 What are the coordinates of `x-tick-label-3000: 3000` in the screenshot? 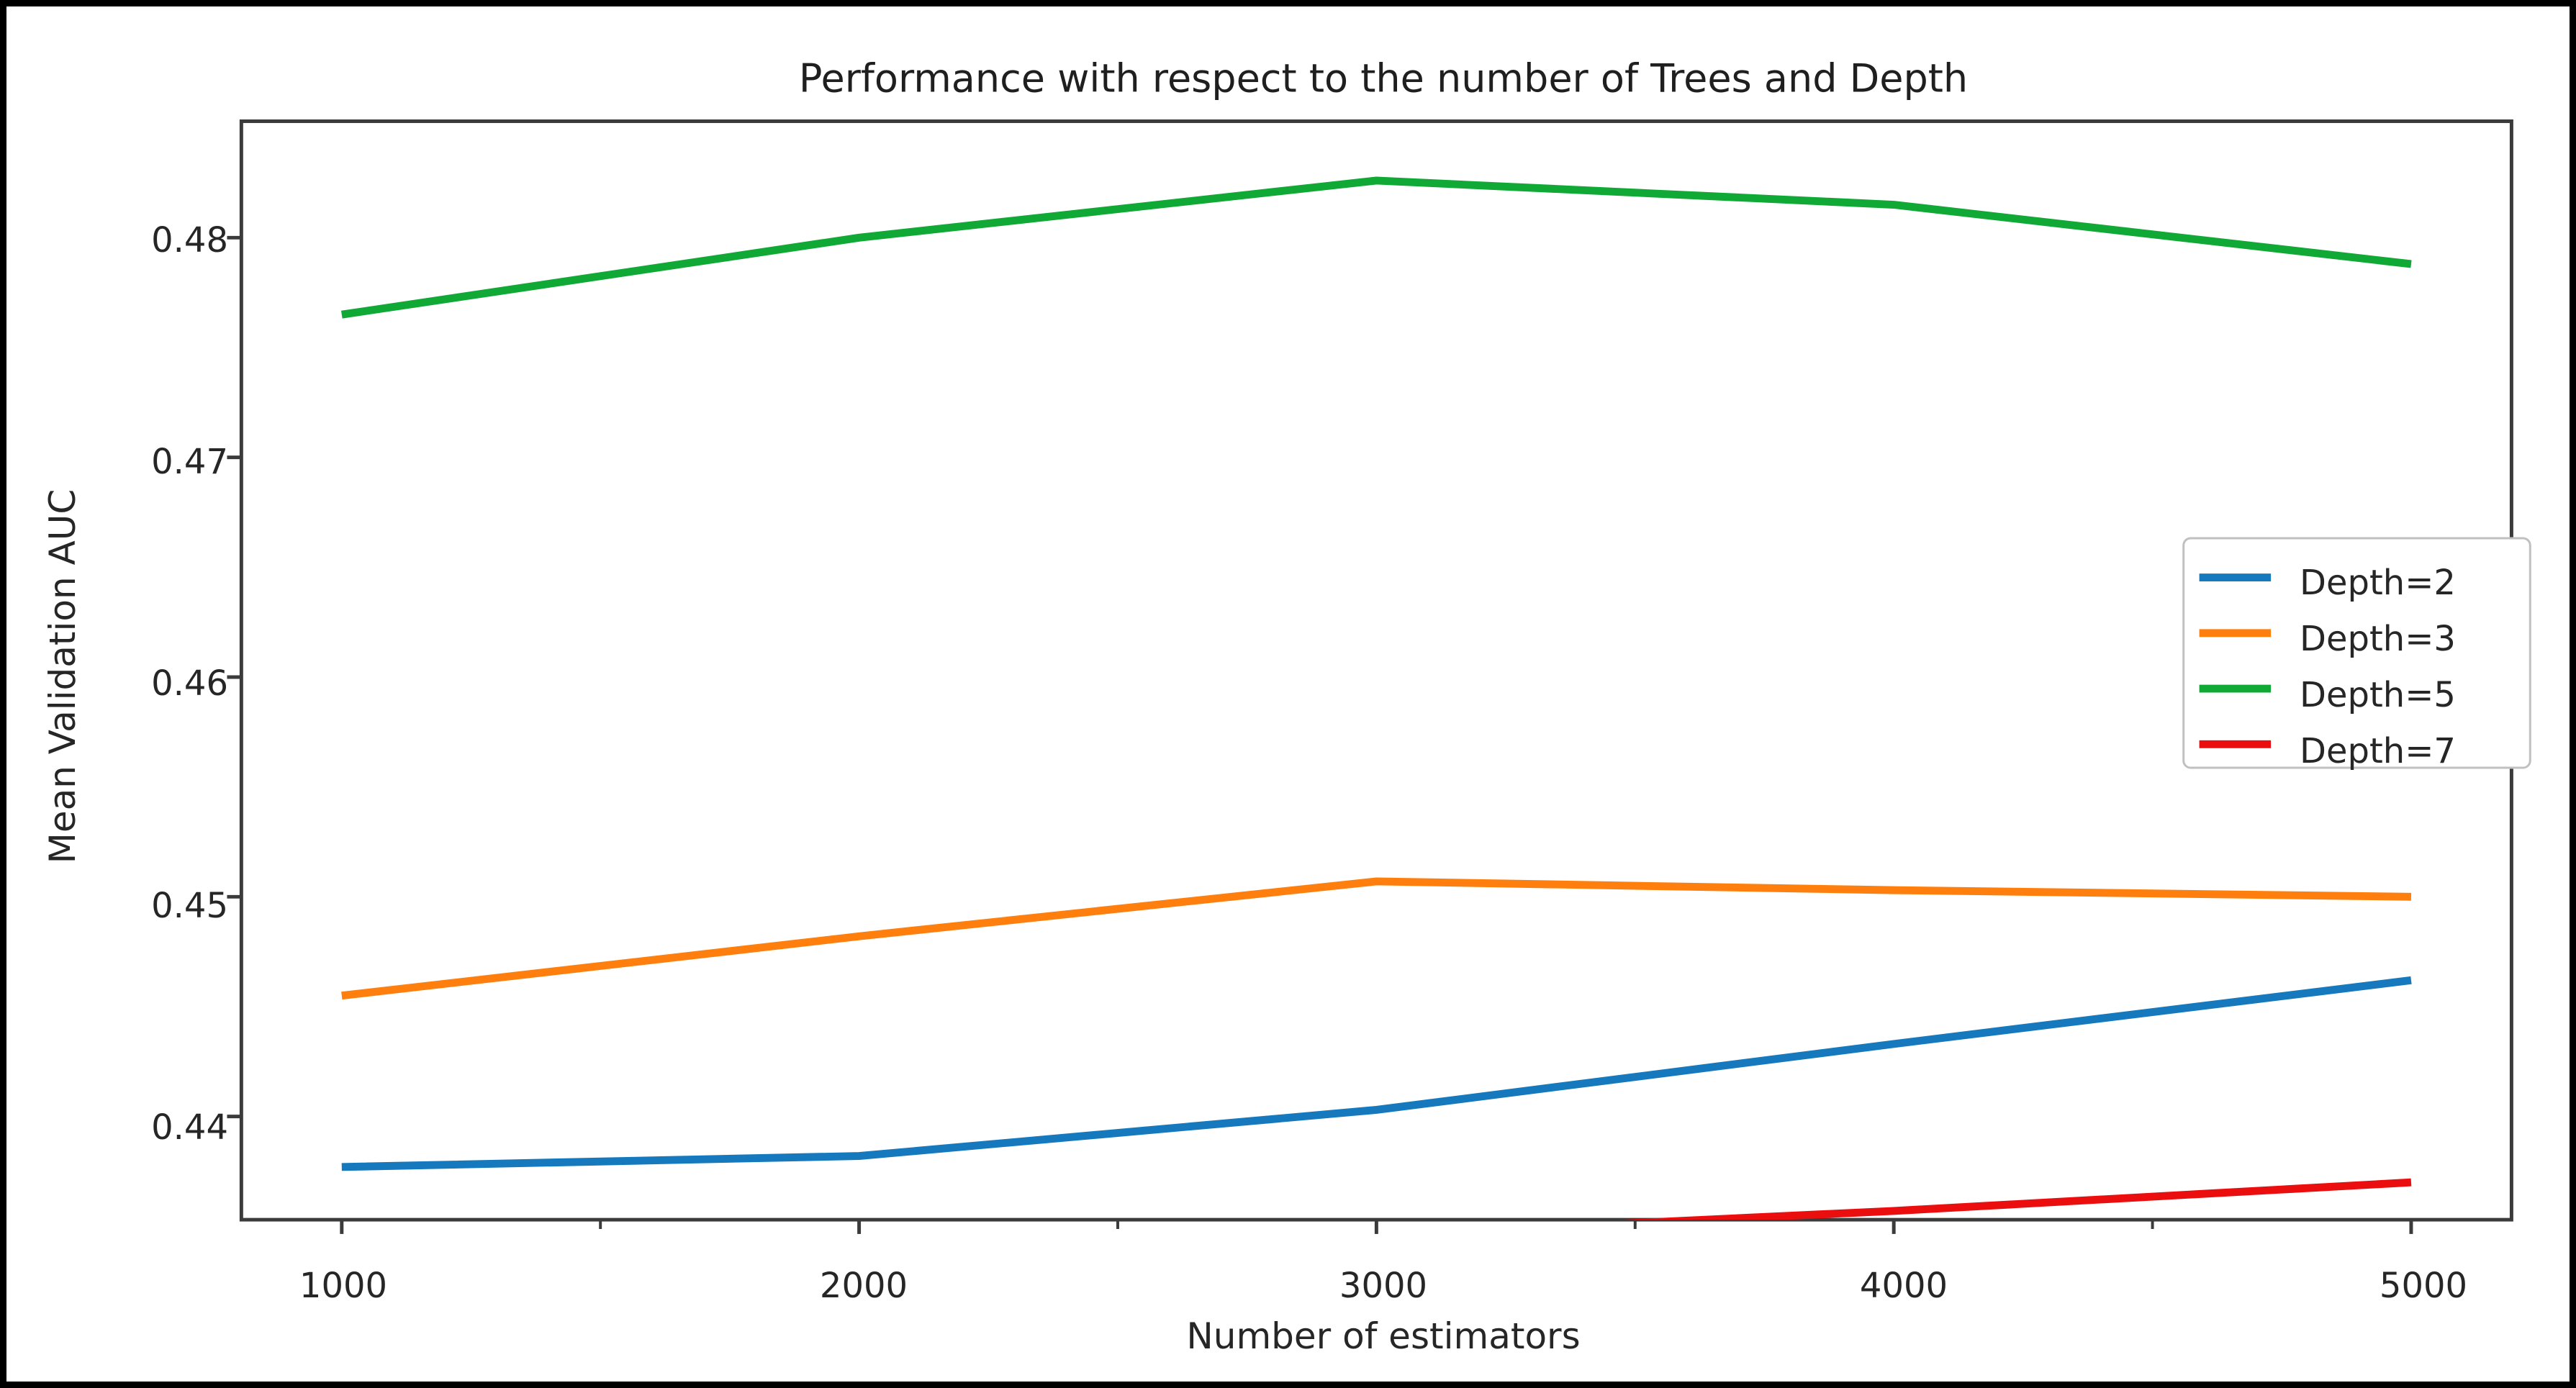 It's located at (1383, 1286).